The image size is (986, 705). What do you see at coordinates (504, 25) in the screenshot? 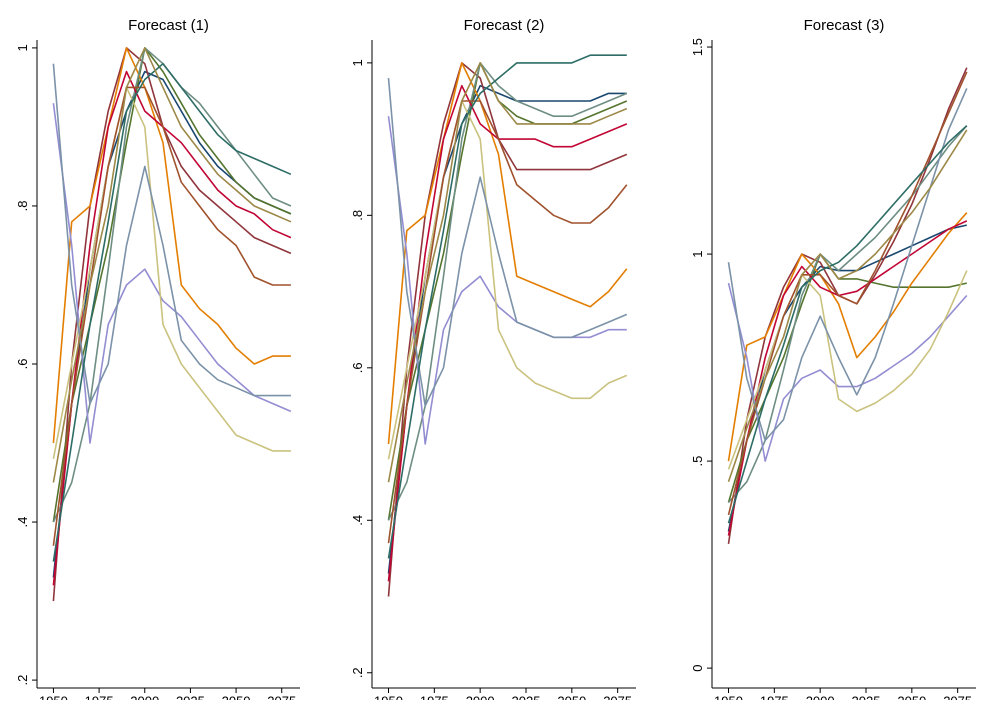
I see `chart-title: Forecast (2)` at bounding box center [504, 25].